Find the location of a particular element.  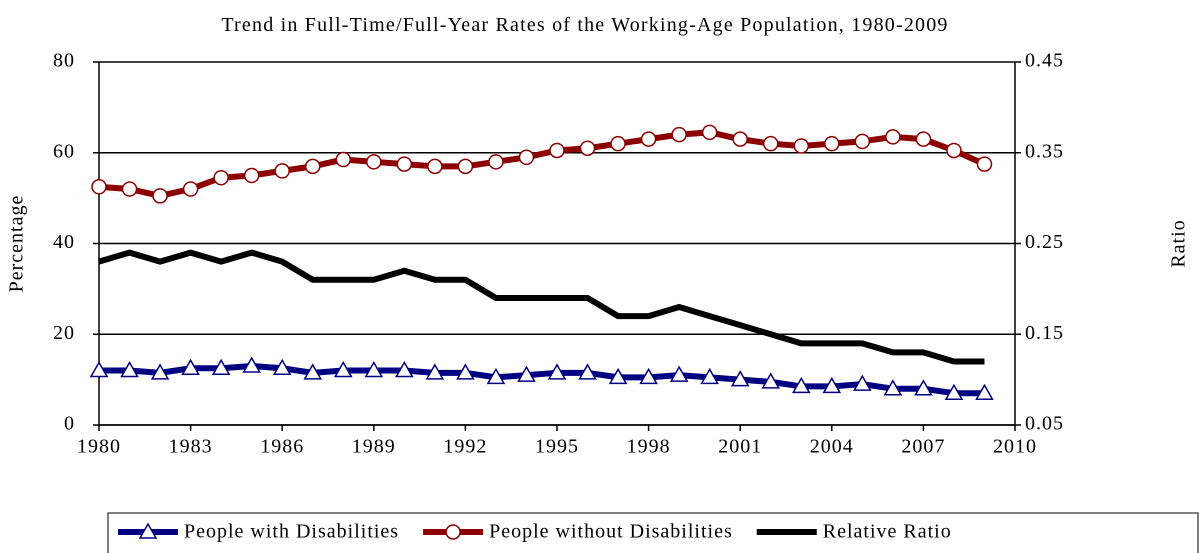

legend-box is located at coordinates (653, 532).